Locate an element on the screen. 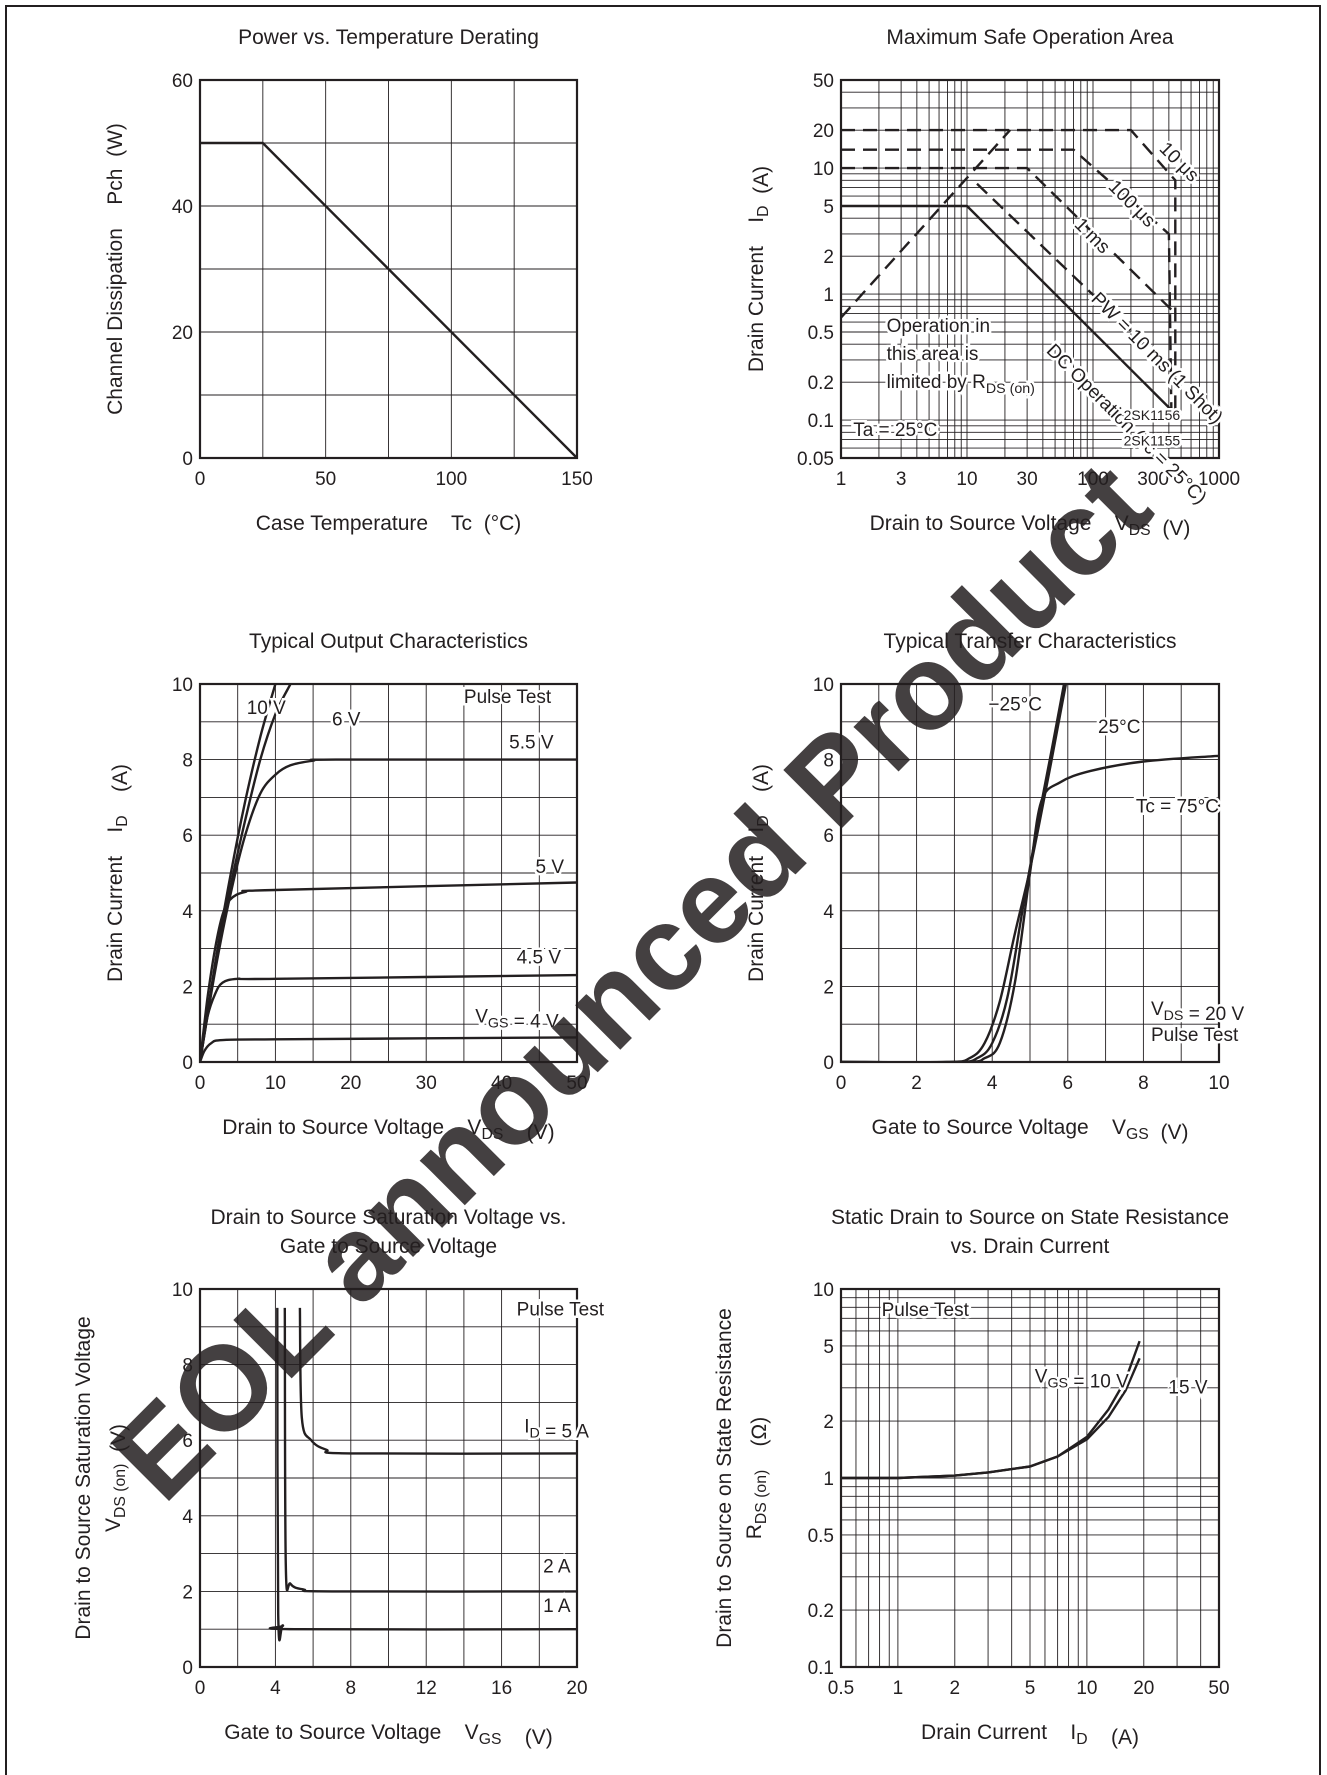 This screenshot has width=1327, height=1775. x-tick-label: 100 is located at coordinates (1093, 479).